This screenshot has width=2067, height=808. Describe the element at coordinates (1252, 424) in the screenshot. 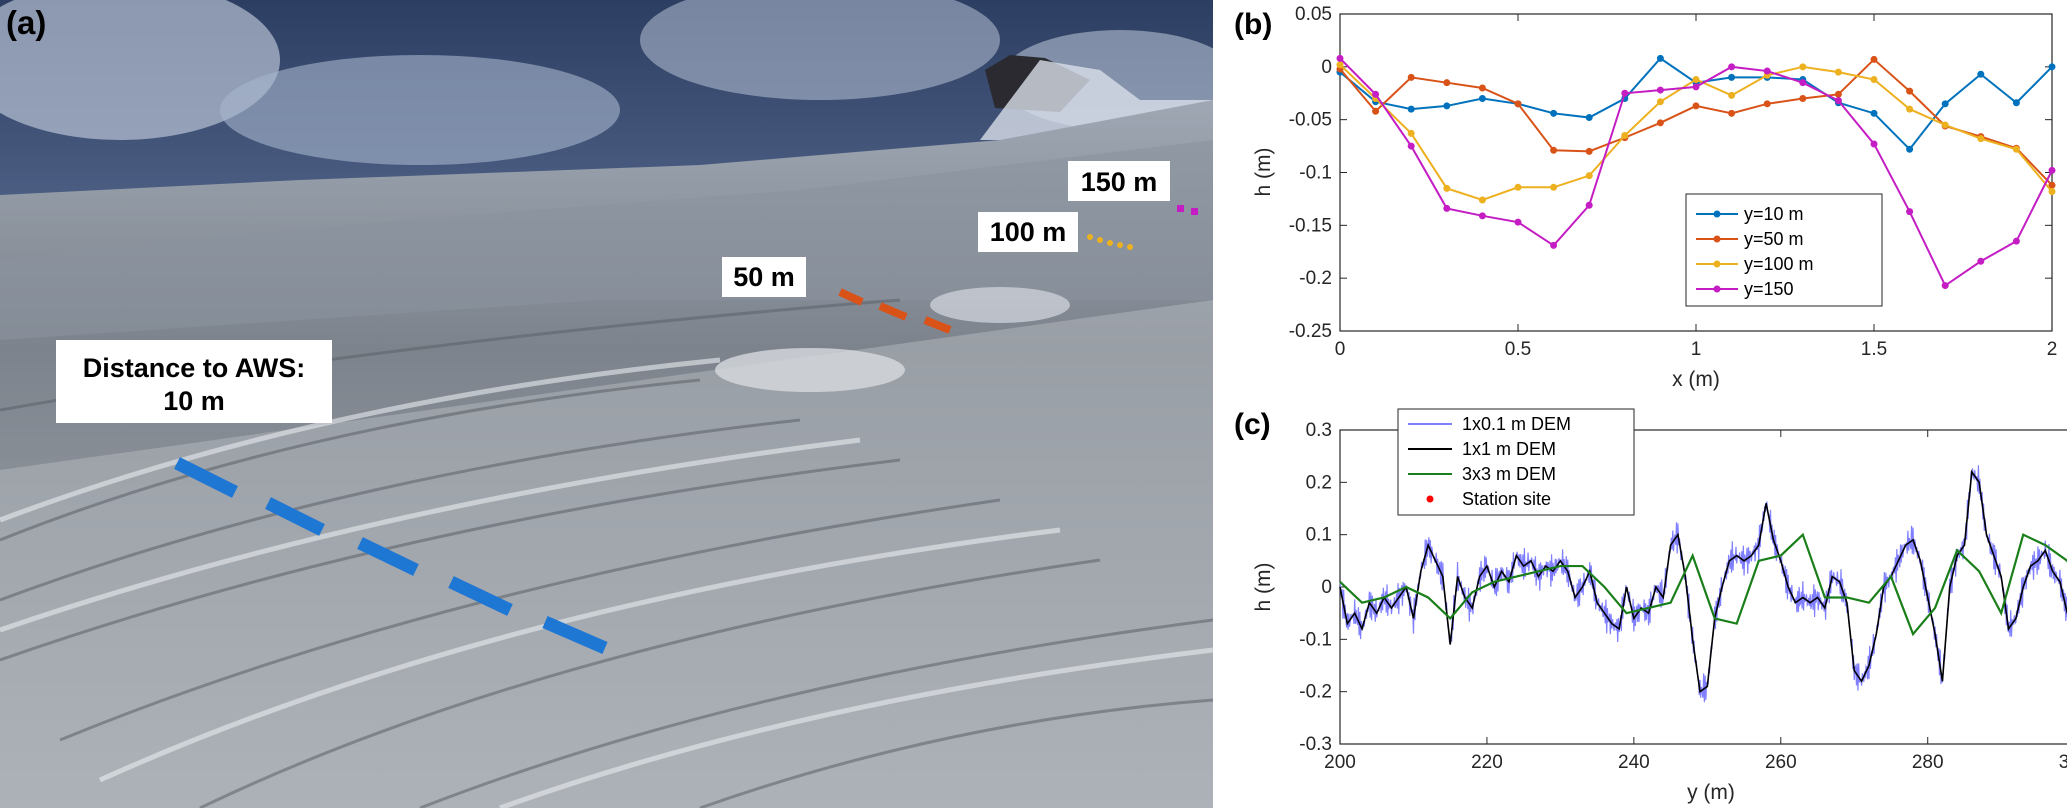

I see `panel-label-c: (c)` at that location.